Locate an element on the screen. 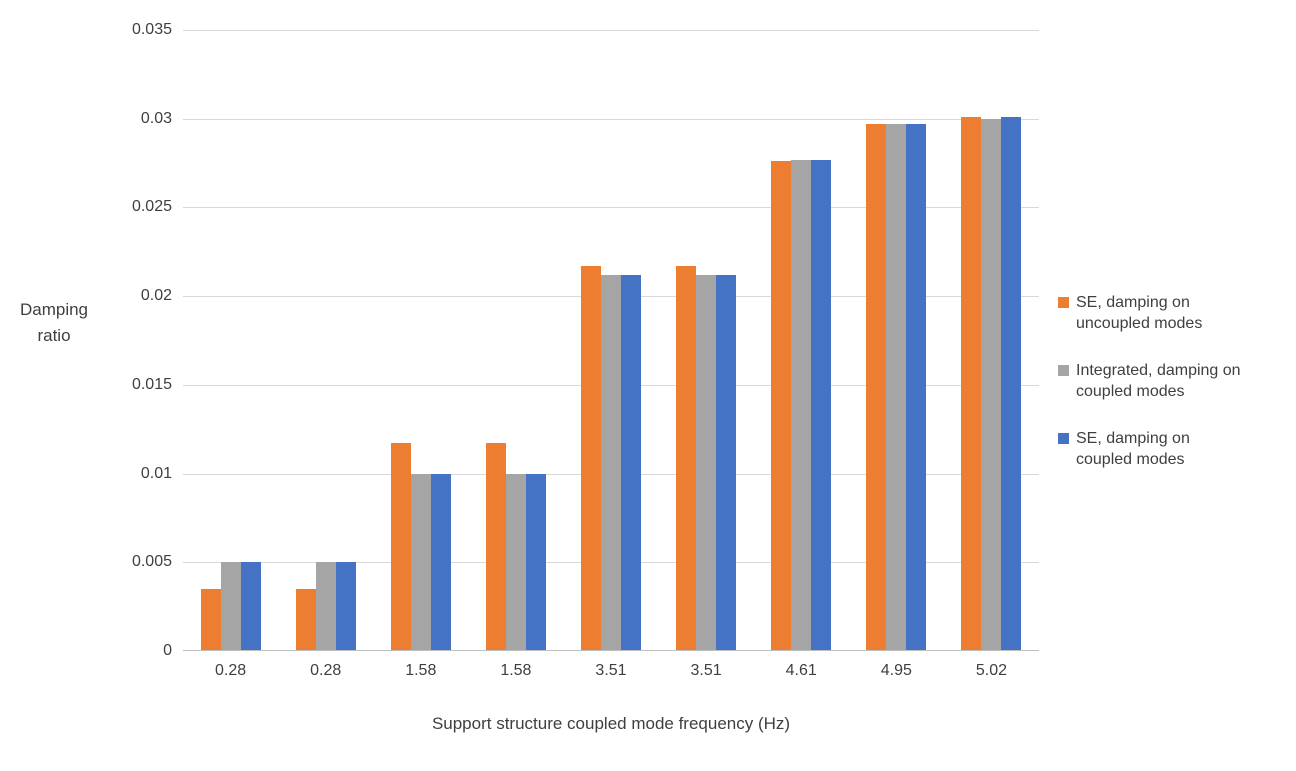 This screenshot has height=771, width=1296. y-axis-tick-labels: 0 0.005 0.01 0.015 0.02 0.025 0.03 0.035 is located at coordinates (86, 340).